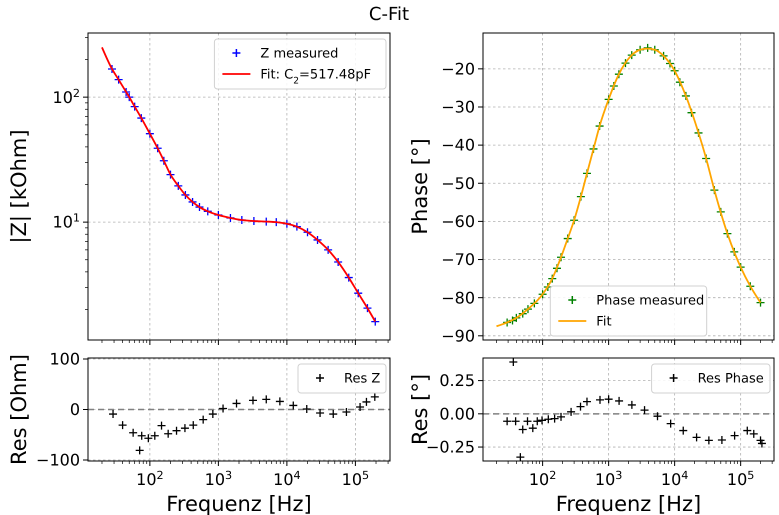 This screenshot has height=515, width=779. I want to click on y-tick-label: 0.00, so click(457, 414).